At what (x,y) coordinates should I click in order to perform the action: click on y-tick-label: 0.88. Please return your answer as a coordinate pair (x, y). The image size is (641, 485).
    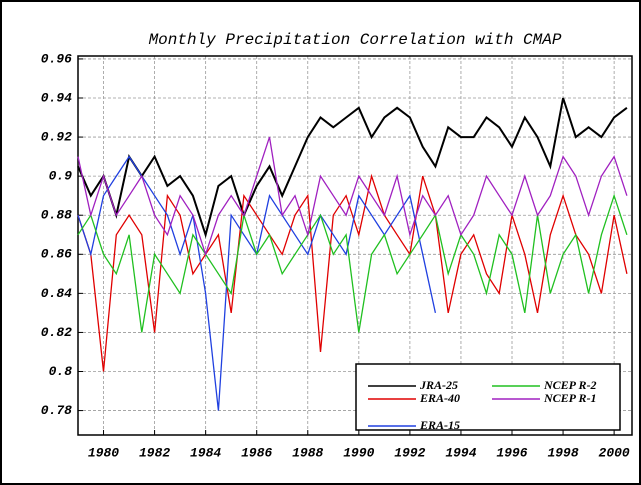
    Looking at the image, I should click on (56, 215).